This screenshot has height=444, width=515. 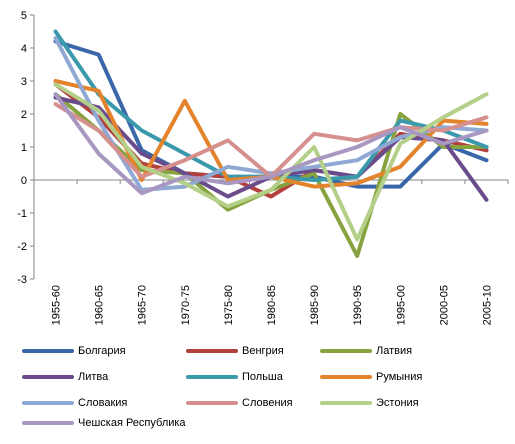 I want to click on x-tick-label: 1965-70, so click(x=143, y=305).